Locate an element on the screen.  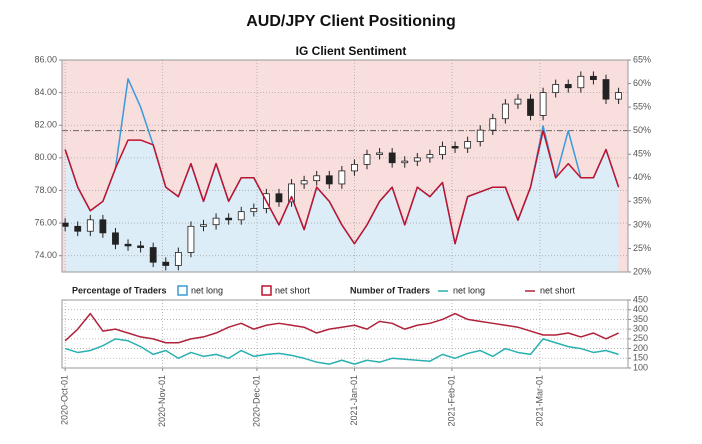
panel-border is located at coordinates (345, 334).